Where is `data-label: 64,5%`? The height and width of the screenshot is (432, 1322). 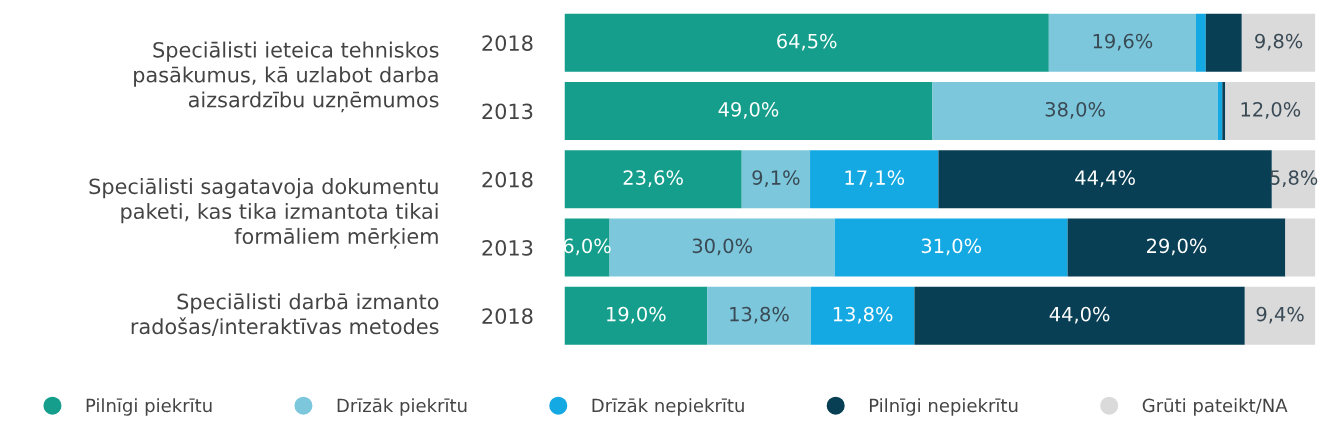 data-label: 64,5% is located at coordinates (807, 42).